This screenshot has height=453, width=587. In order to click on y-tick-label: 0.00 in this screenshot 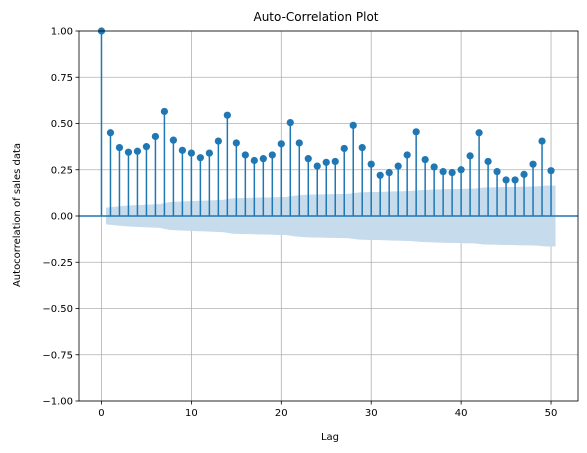, I will do `click(62, 217)`.